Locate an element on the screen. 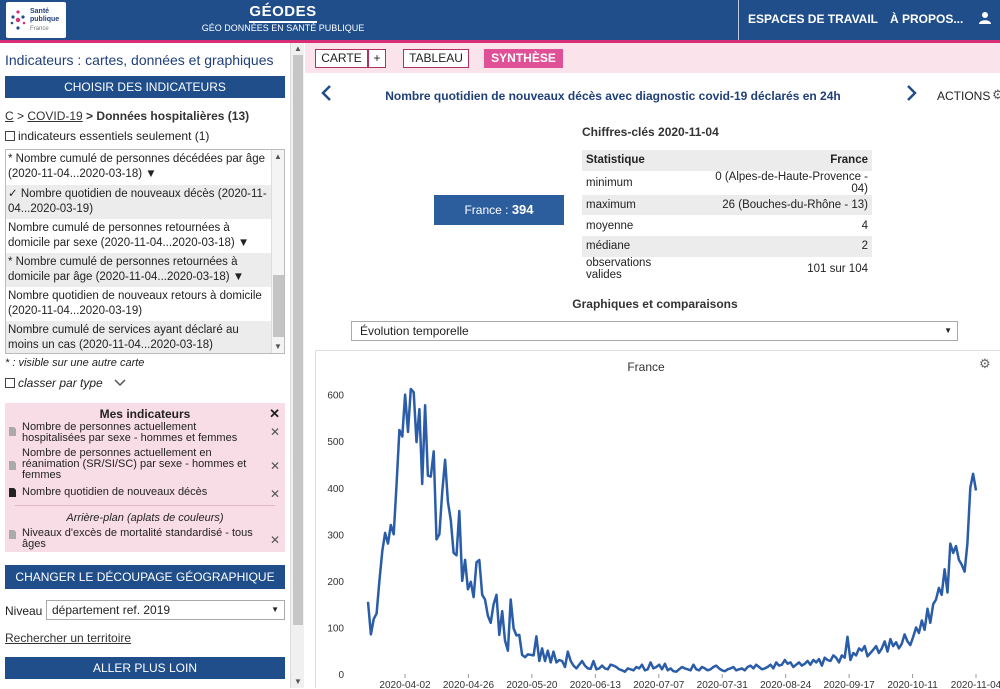  gear-icon: ⚙ is located at coordinates (996, 94).